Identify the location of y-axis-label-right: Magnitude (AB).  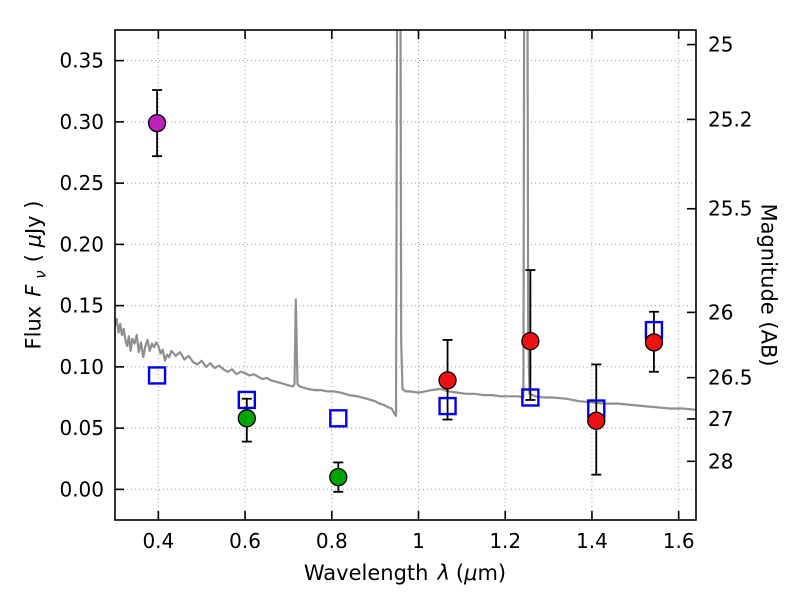
(768, 285).